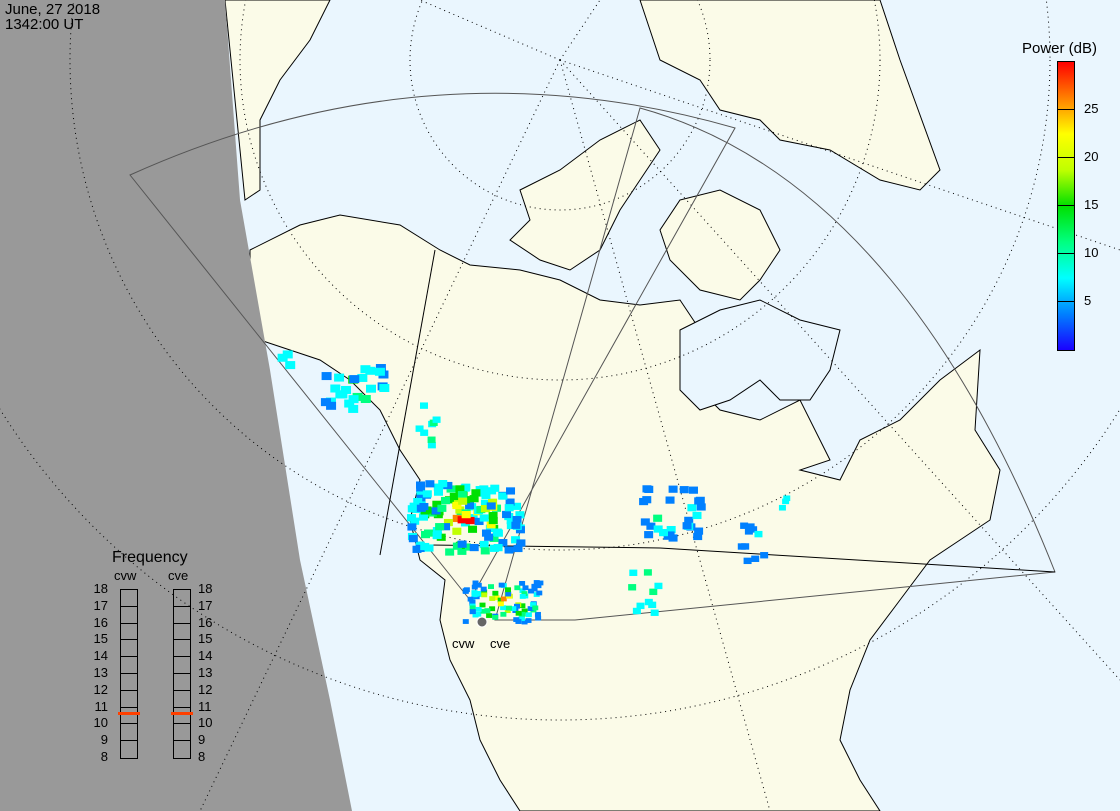  I want to click on frequency-scale-label: 10, so click(100, 723).